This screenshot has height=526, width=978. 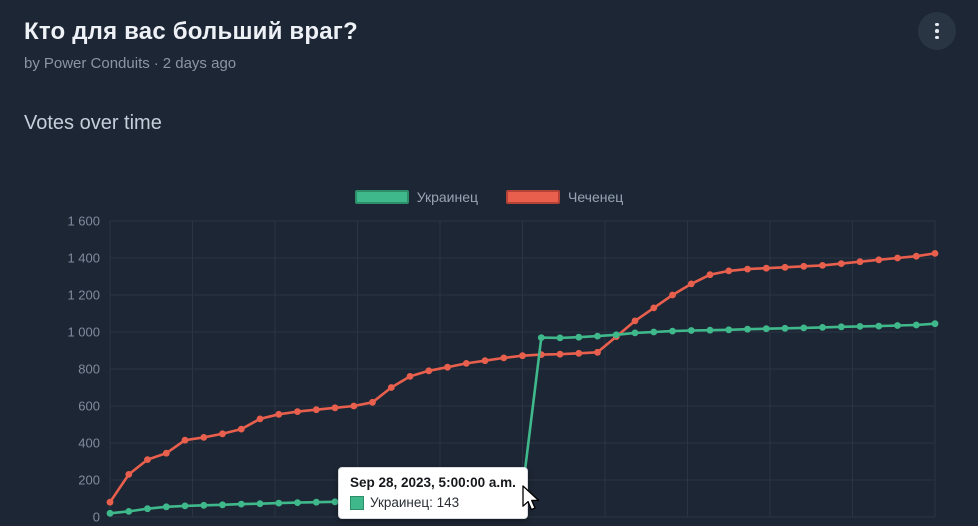 What do you see at coordinates (93, 123) in the screenshot?
I see `chart-section-title: Votes over time` at bounding box center [93, 123].